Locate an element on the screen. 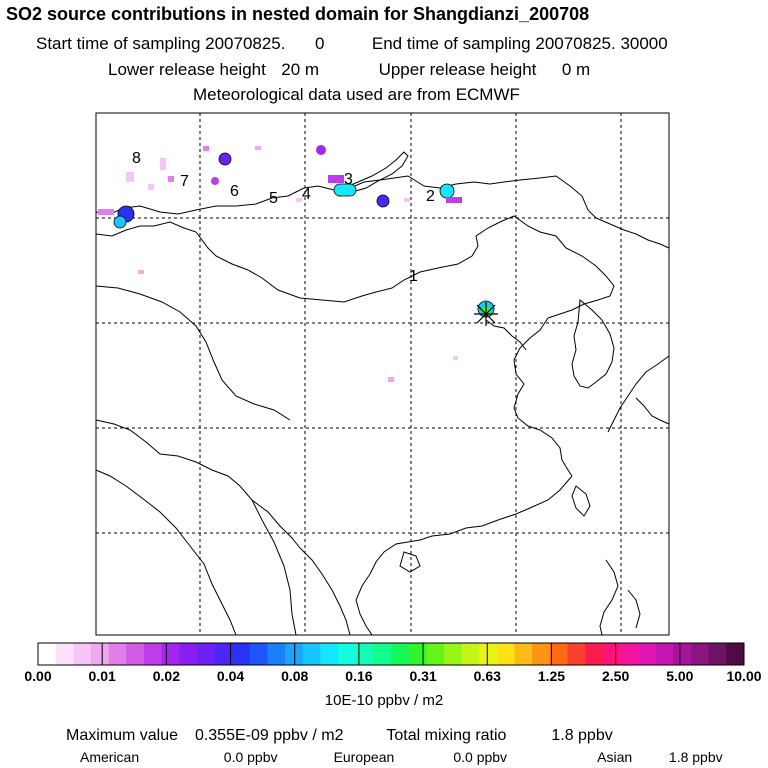 The width and height of the screenshot is (768, 768). cluster-label-7: 7 is located at coordinates (184, 181).